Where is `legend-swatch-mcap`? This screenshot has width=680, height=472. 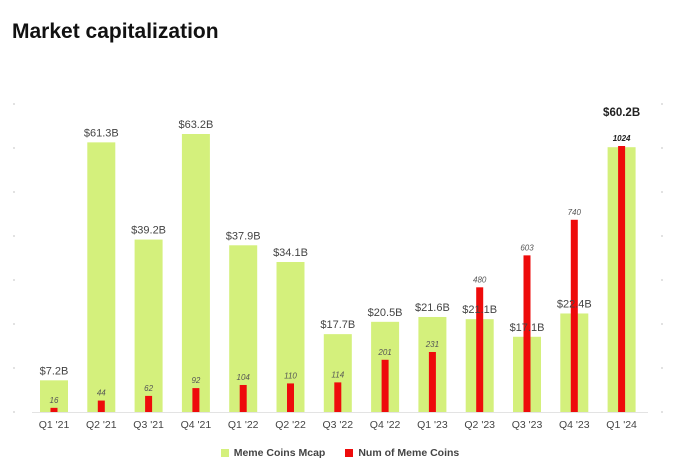
legend-swatch-mcap is located at coordinates (224, 453).